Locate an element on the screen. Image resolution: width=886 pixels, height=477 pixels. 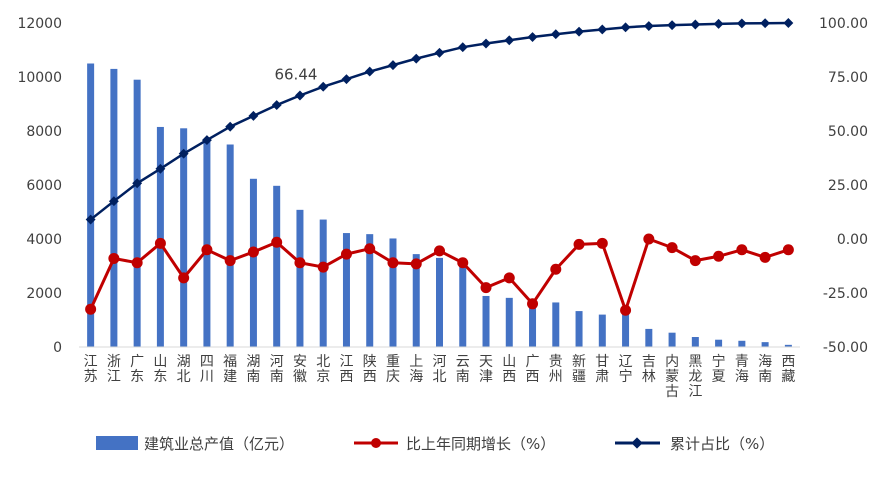
legend-bar-label: 建筑业总产值（亿元） is located at coordinates (219, 444).